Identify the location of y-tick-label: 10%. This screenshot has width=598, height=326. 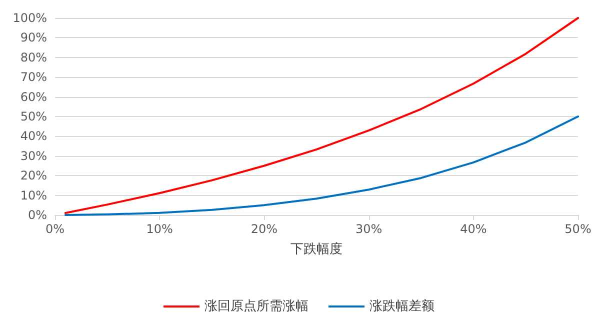
(33, 195).